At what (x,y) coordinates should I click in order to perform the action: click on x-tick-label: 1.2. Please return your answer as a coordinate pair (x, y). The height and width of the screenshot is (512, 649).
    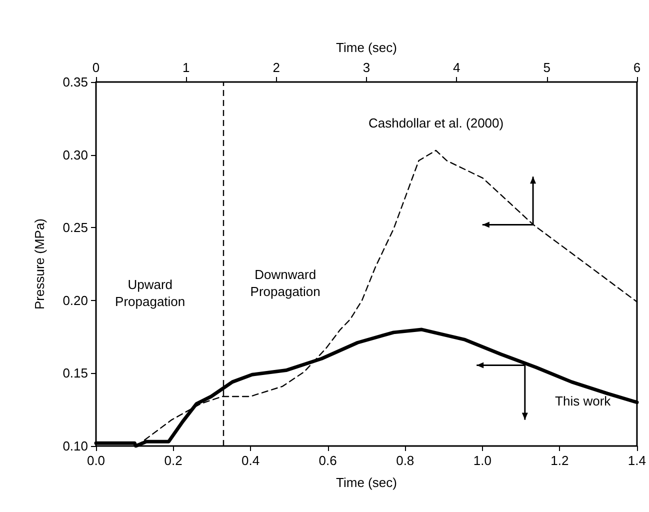
    Looking at the image, I should click on (559, 460).